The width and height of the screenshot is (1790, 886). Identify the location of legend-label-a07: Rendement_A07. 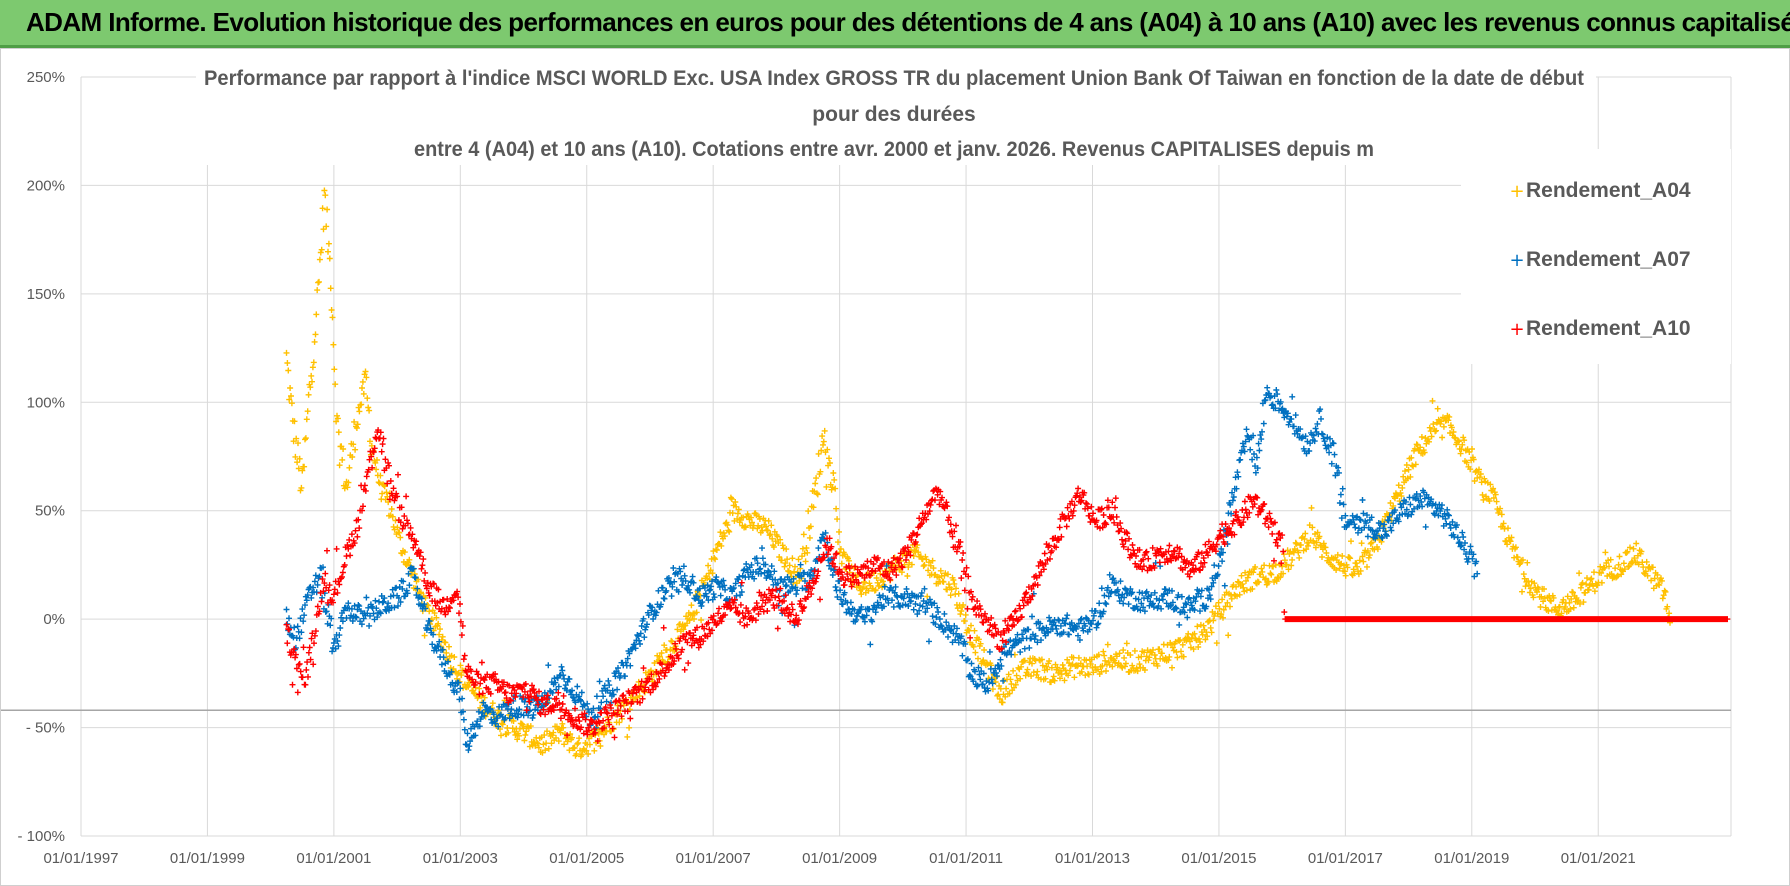
(1608, 259).